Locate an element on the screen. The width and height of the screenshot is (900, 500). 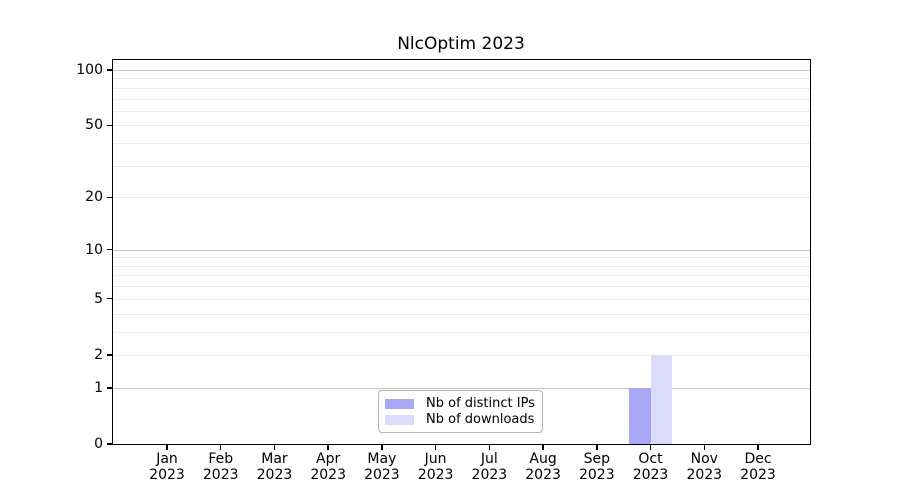
y-tick-label: 50 is located at coordinates (94, 125).